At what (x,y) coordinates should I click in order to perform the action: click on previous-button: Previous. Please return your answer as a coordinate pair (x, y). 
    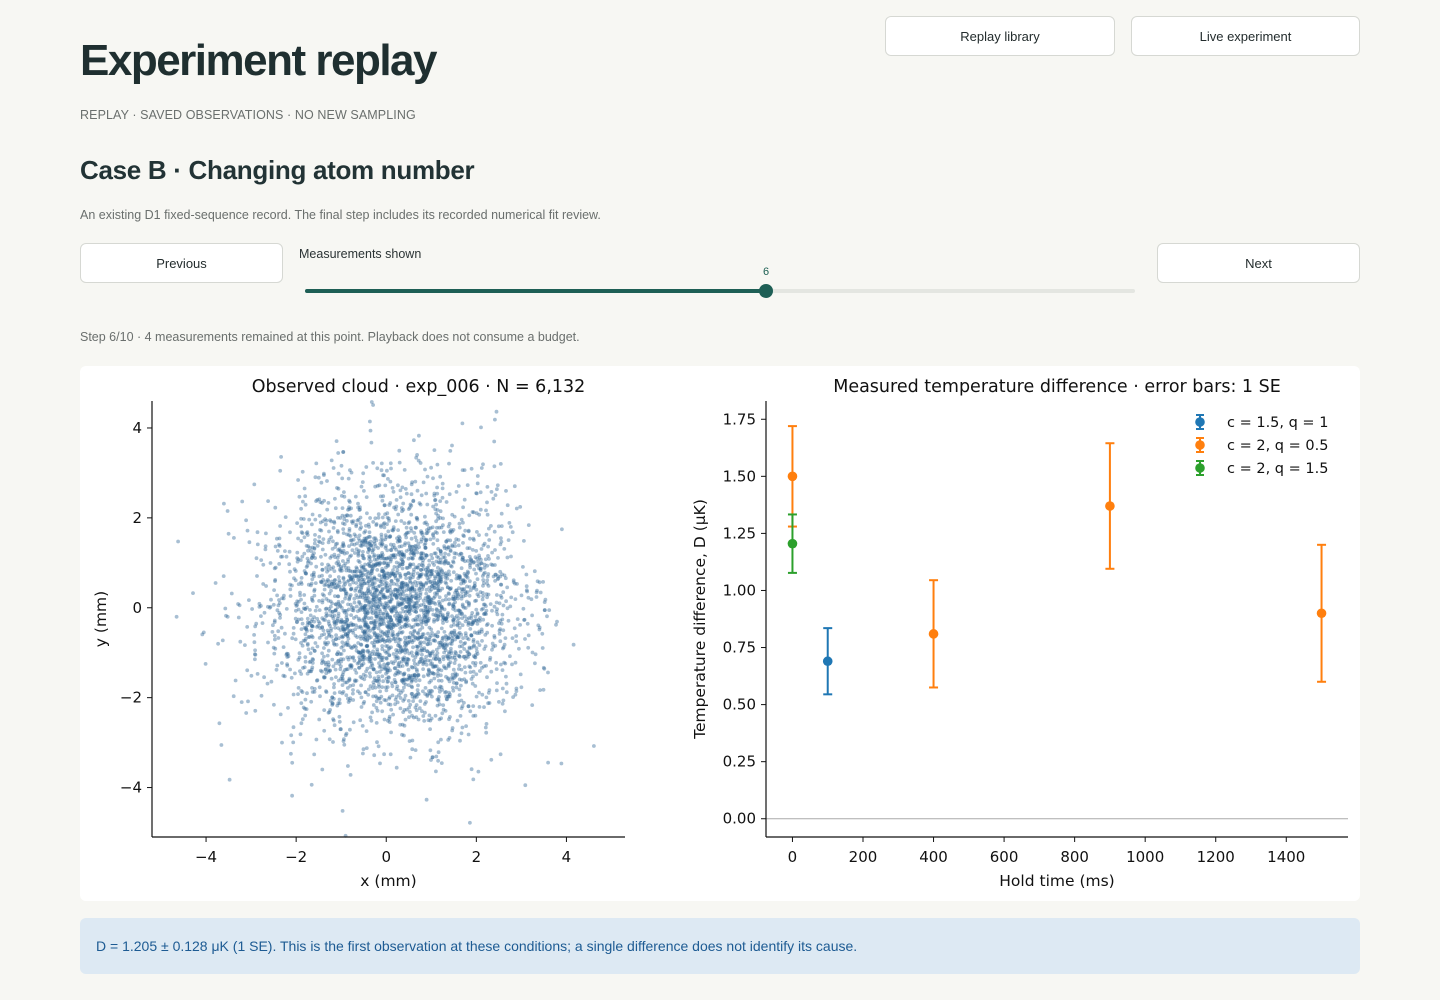
    Looking at the image, I should click on (181, 263).